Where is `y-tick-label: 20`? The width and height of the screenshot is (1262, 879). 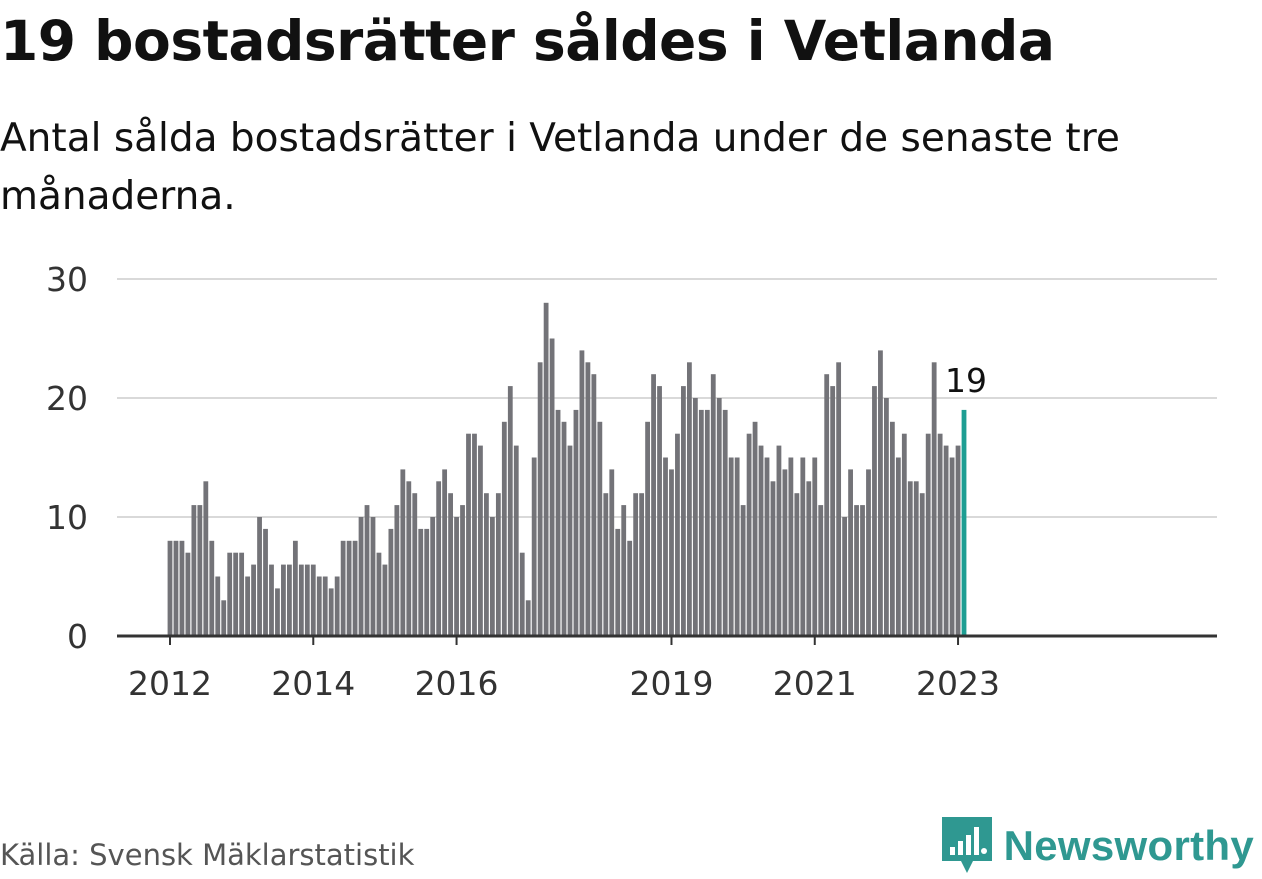
y-tick-label: 20 is located at coordinates (67, 398).